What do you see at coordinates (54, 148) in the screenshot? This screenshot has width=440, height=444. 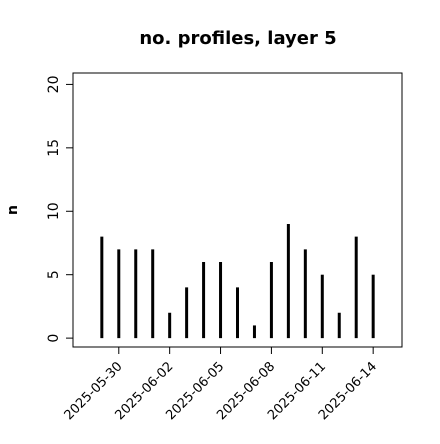 I see `y-tick-label: 15` at bounding box center [54, 148].